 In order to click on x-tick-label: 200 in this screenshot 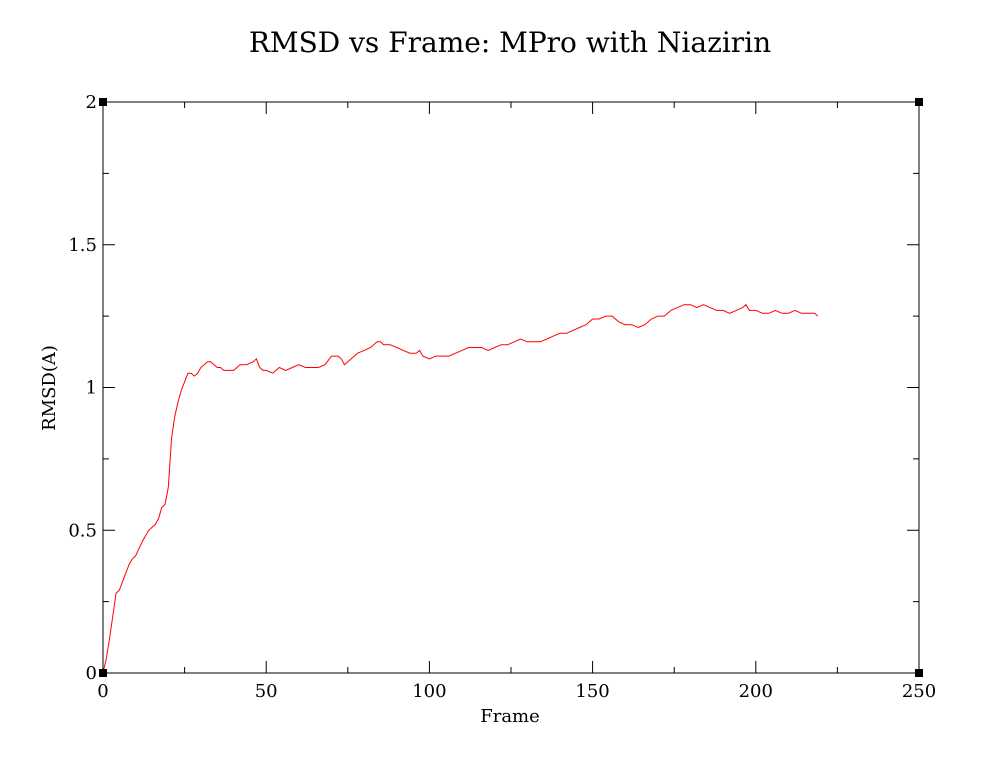, I will do `click(756, 691)`.